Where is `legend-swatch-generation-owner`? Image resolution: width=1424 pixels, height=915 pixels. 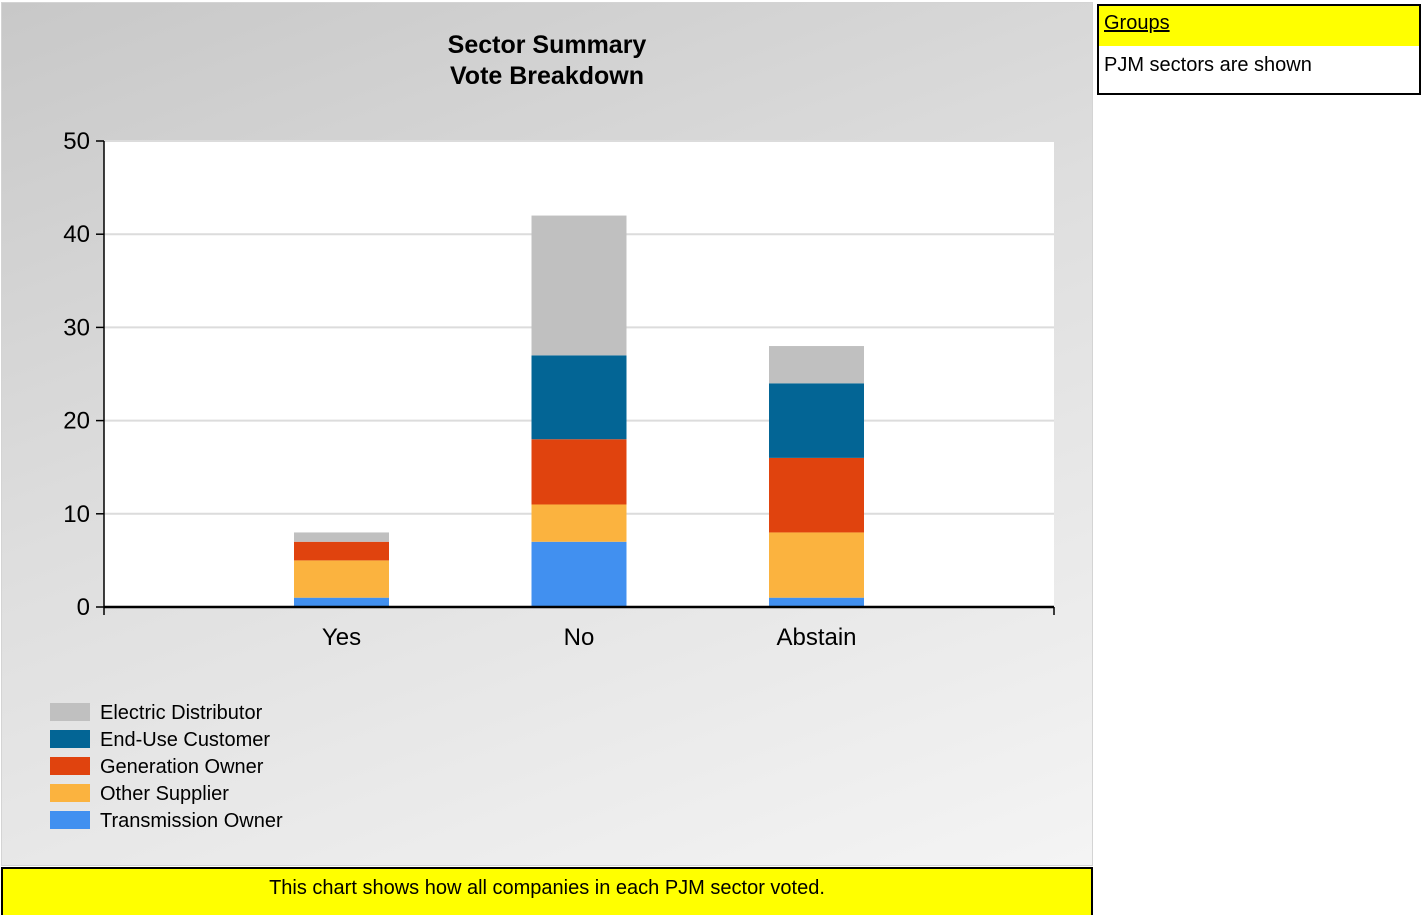
legend-swatch-generation-owner is located at coordinates (70, 766).